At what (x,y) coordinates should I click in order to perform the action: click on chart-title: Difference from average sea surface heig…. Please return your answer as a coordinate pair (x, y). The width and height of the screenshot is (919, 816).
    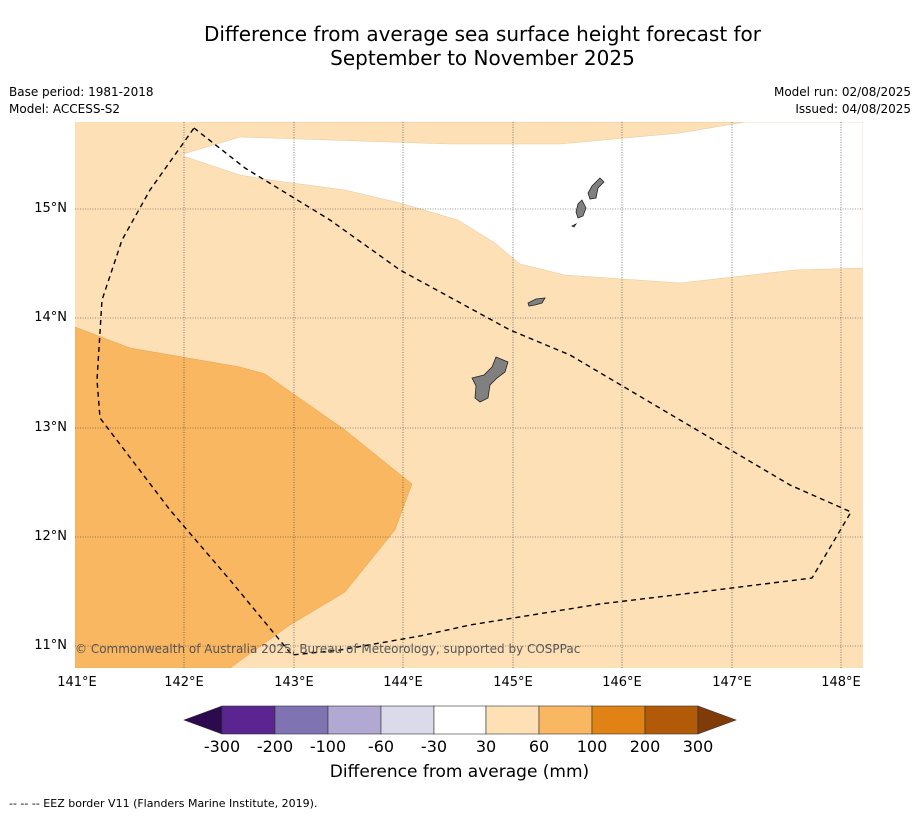
    Looking at the image, I should click on (459, 46).